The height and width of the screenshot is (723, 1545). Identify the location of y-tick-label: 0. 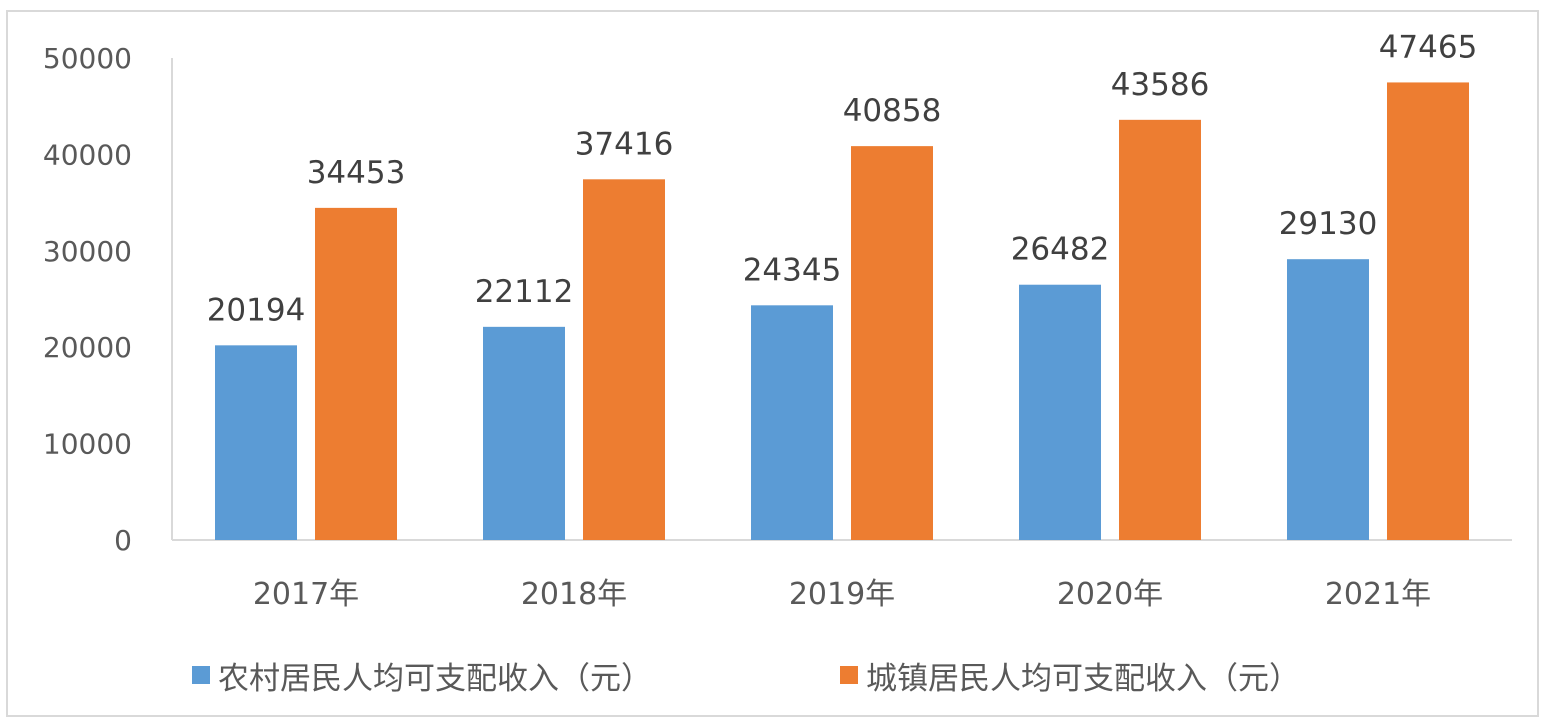
(123, 540).